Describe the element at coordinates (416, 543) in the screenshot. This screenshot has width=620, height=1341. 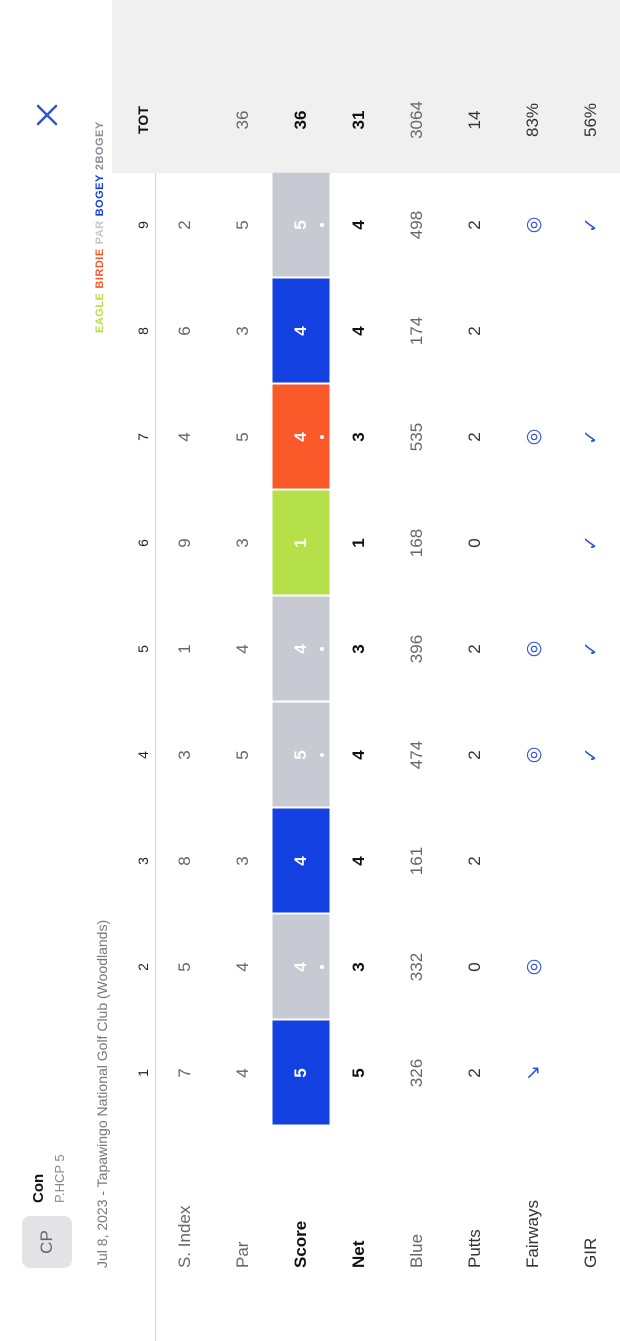
I see `row-value: 168` at that location.